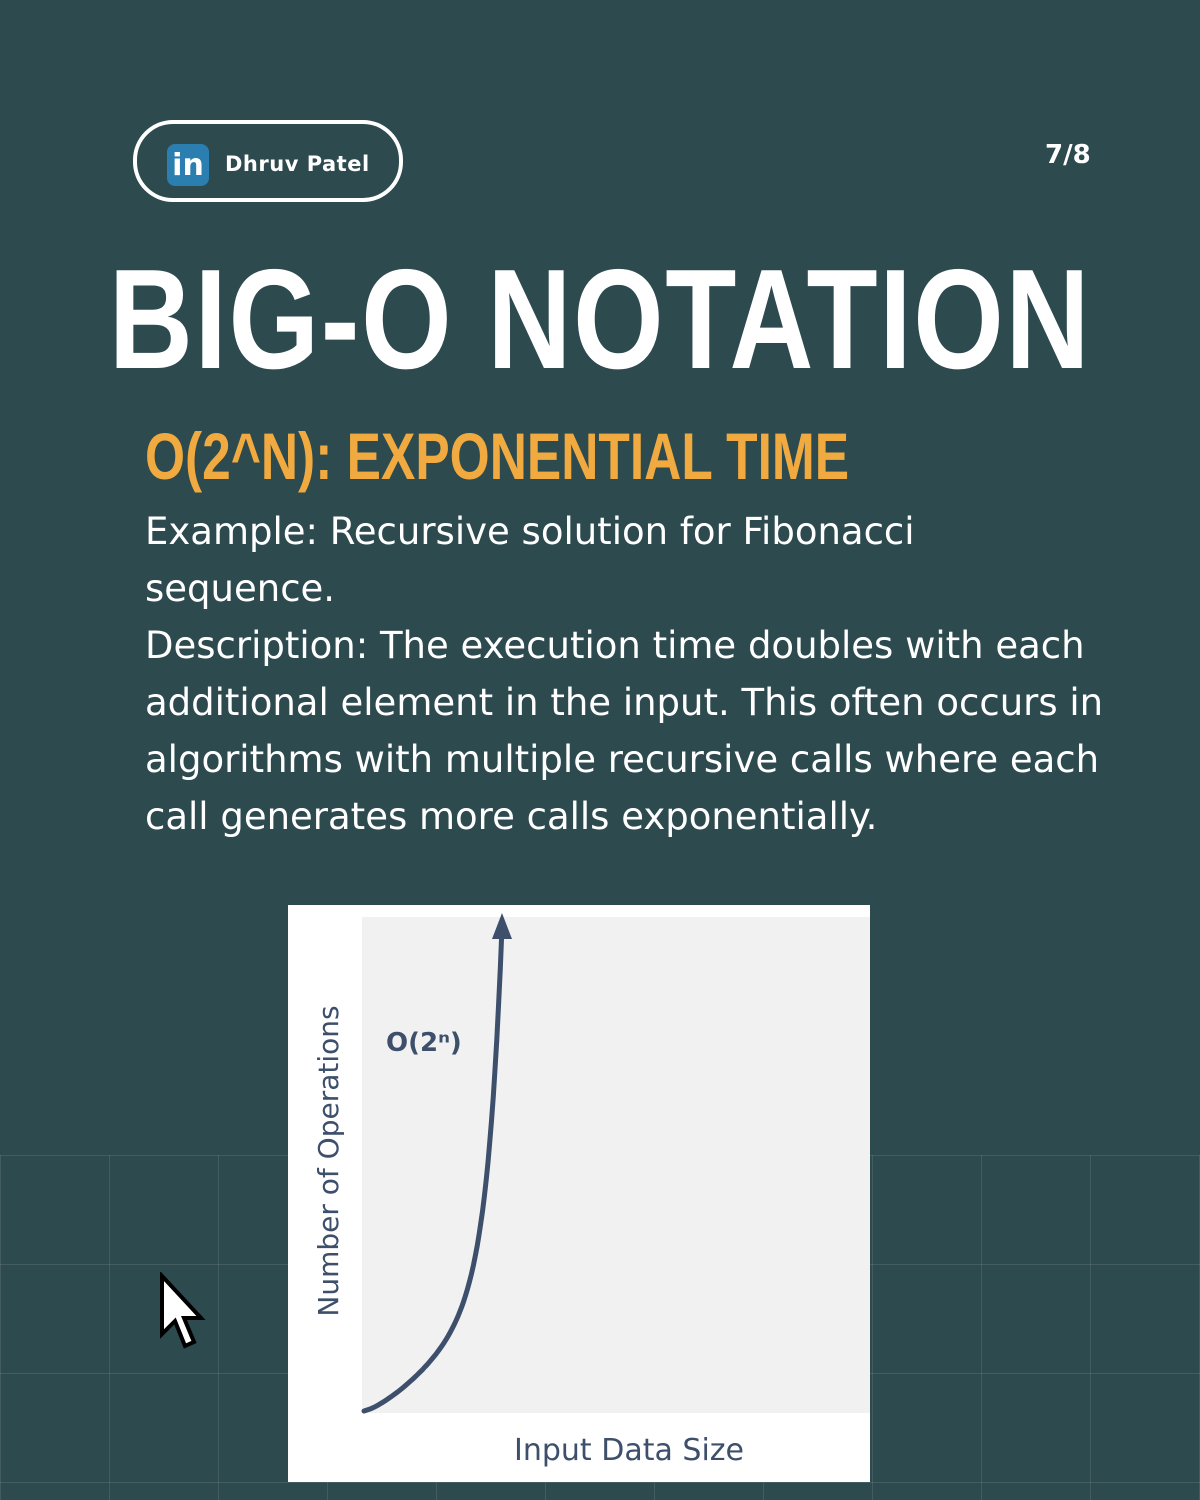 This screenshot has height=1500, width=1200. I want to click on curve-arrowhead, so click(502, 926).